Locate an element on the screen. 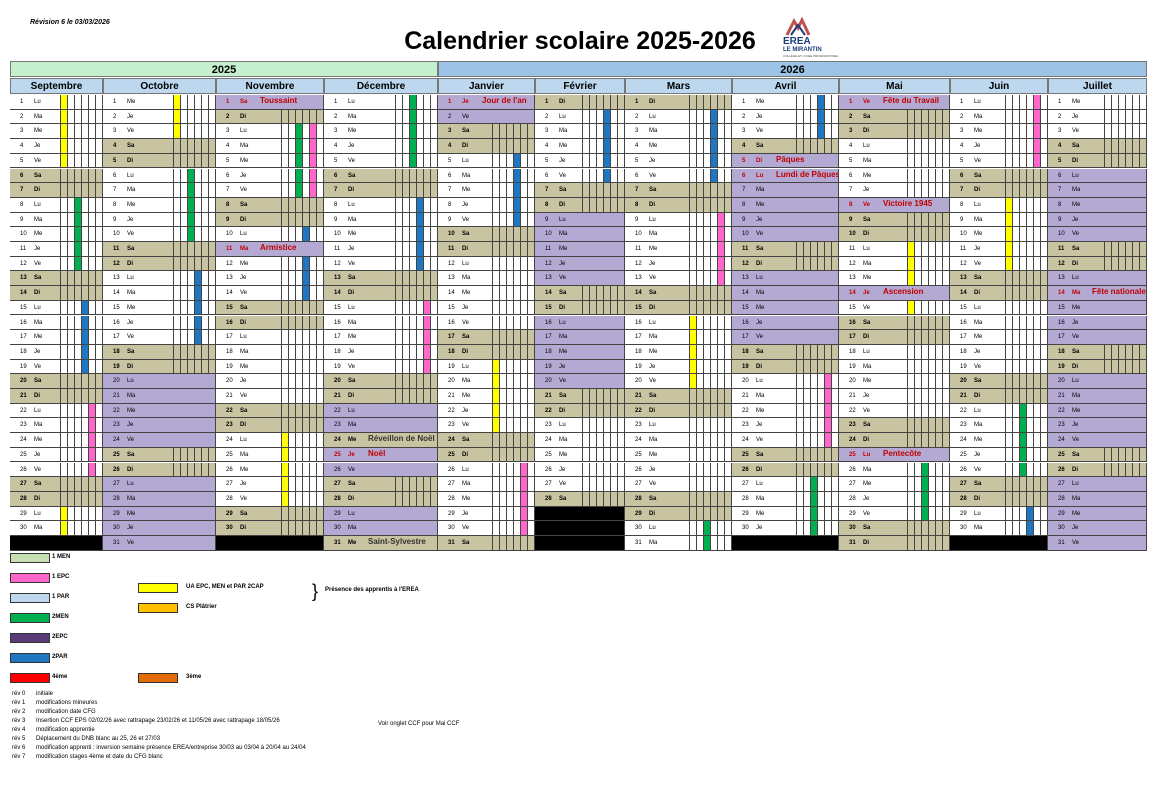 This screenshot has width=1157, height=797. day-cell: 14 Ma Fête nationale is located at coordinates (1097, 293).